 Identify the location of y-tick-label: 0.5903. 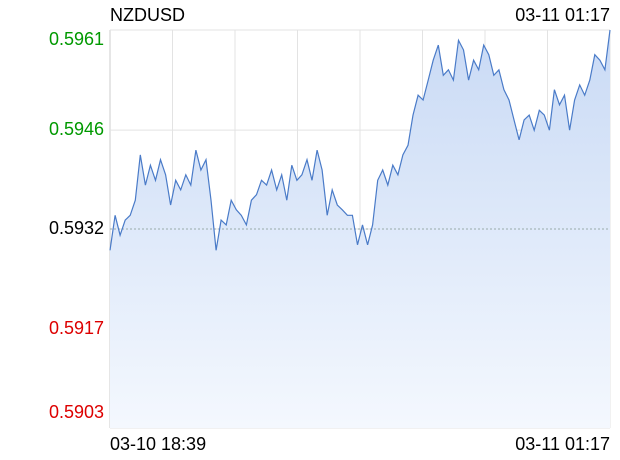
(76, 412).